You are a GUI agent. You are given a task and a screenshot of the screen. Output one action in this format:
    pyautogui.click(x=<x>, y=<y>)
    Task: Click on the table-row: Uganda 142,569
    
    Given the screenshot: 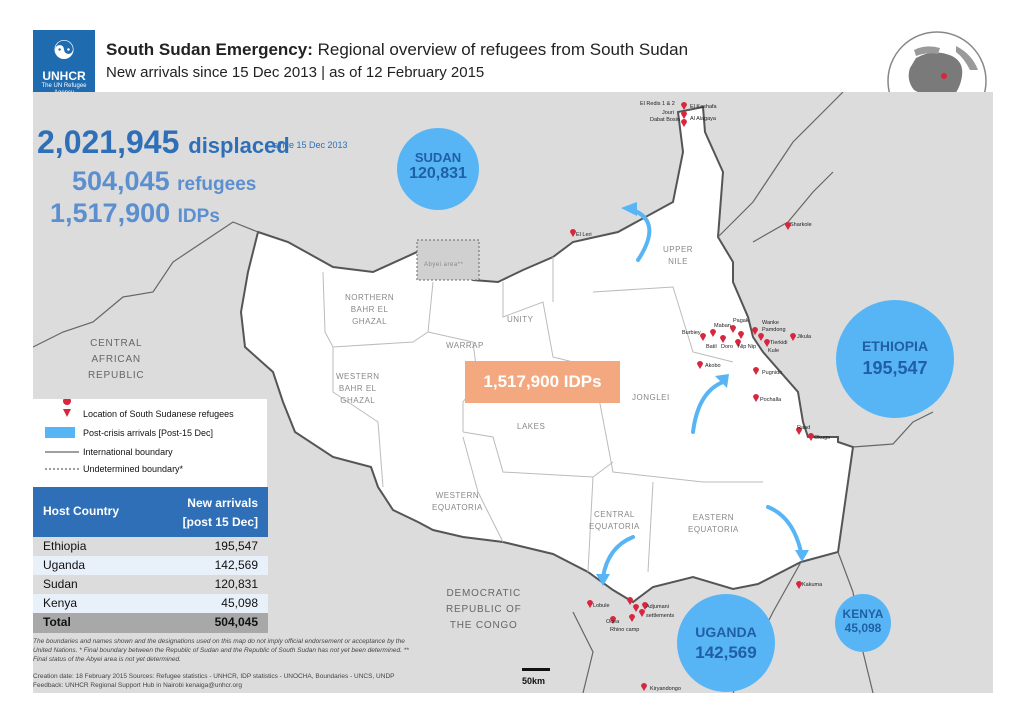 What is the action you would take?
    pyautogui.click(x=150, y=565)
    